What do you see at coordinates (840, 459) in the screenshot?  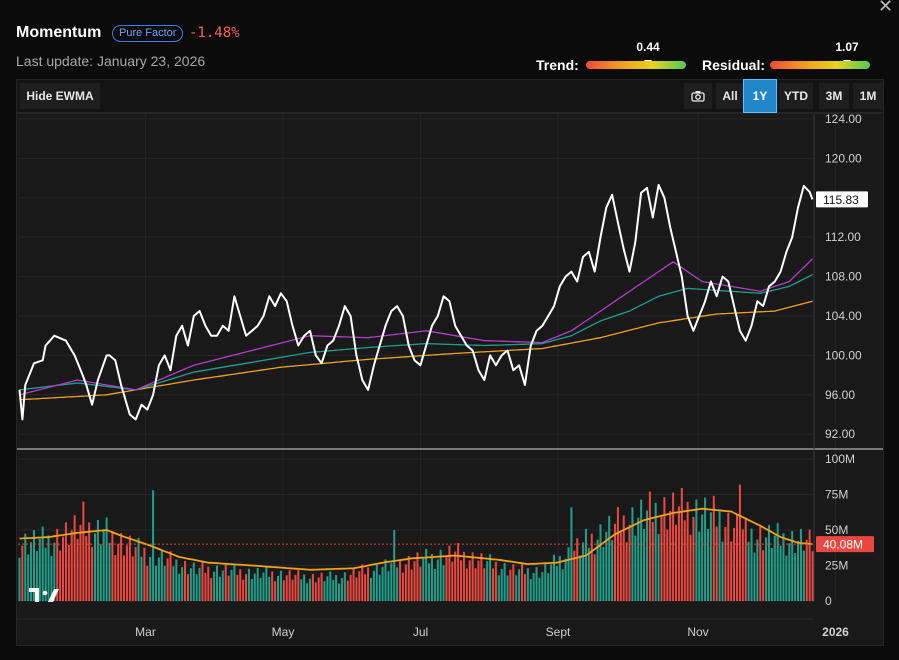 I see `volume-tick-label: 100M` at bounding box center [840, 459].